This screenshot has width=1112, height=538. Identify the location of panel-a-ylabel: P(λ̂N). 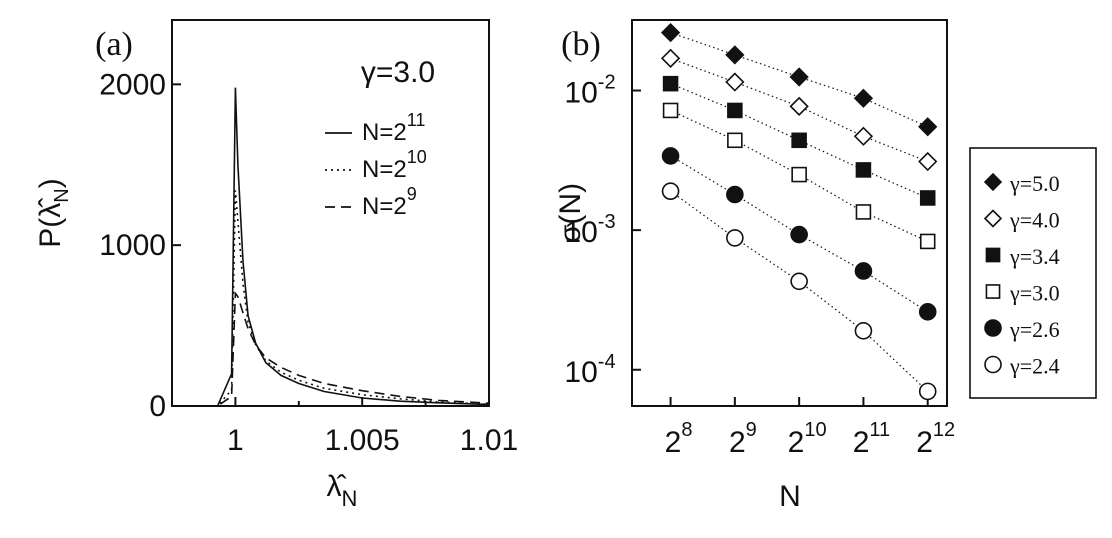
(53, 212).